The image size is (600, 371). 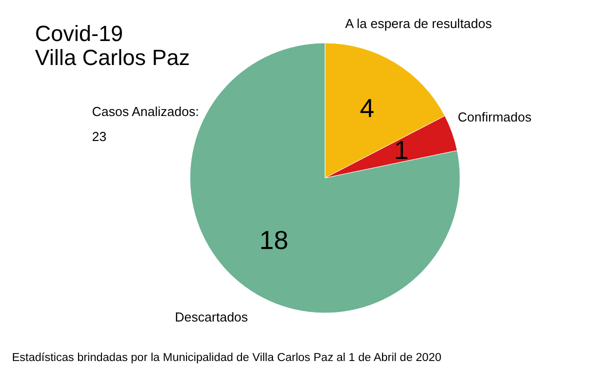 What do you see at coordinates (273, 239) in the screenshot?
I see `data-label: 18` at bounding box center [273, 239].